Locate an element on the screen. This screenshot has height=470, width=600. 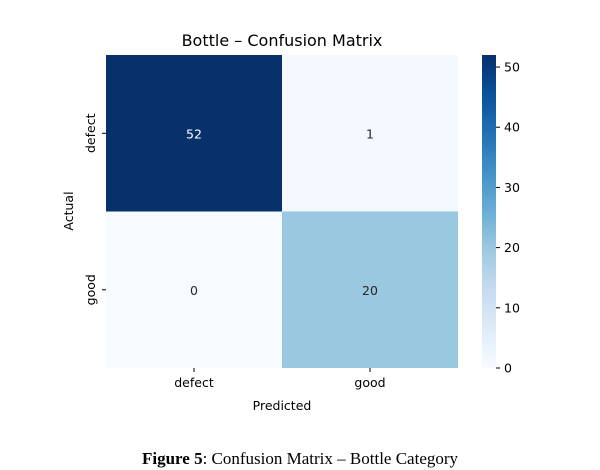
colorbar-tick-label: 50 is located at coordinates (512, 67).